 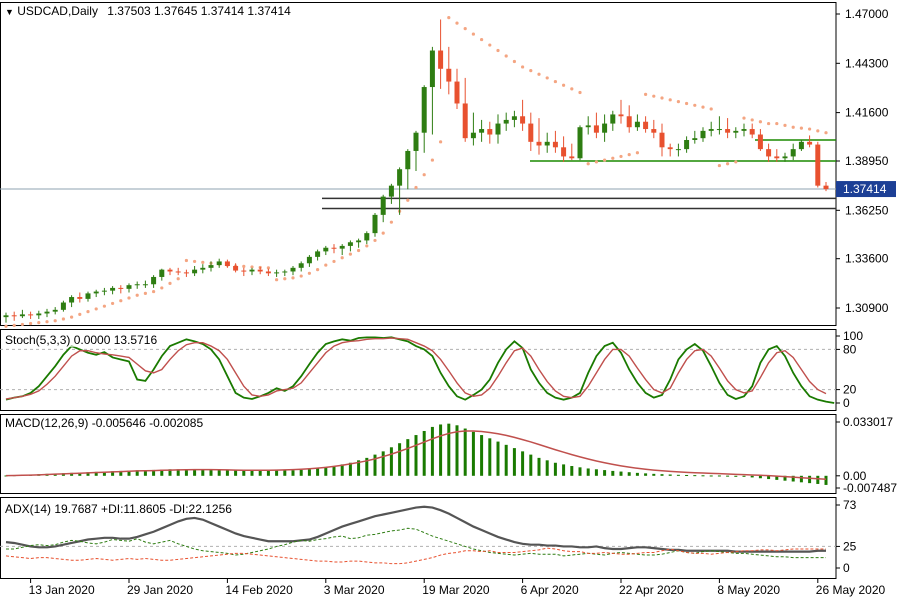 What do you see at coordinates (850, 390) in the screenshot?
I see `stoch-tick-label: 20` at bounding box center [850, 390].